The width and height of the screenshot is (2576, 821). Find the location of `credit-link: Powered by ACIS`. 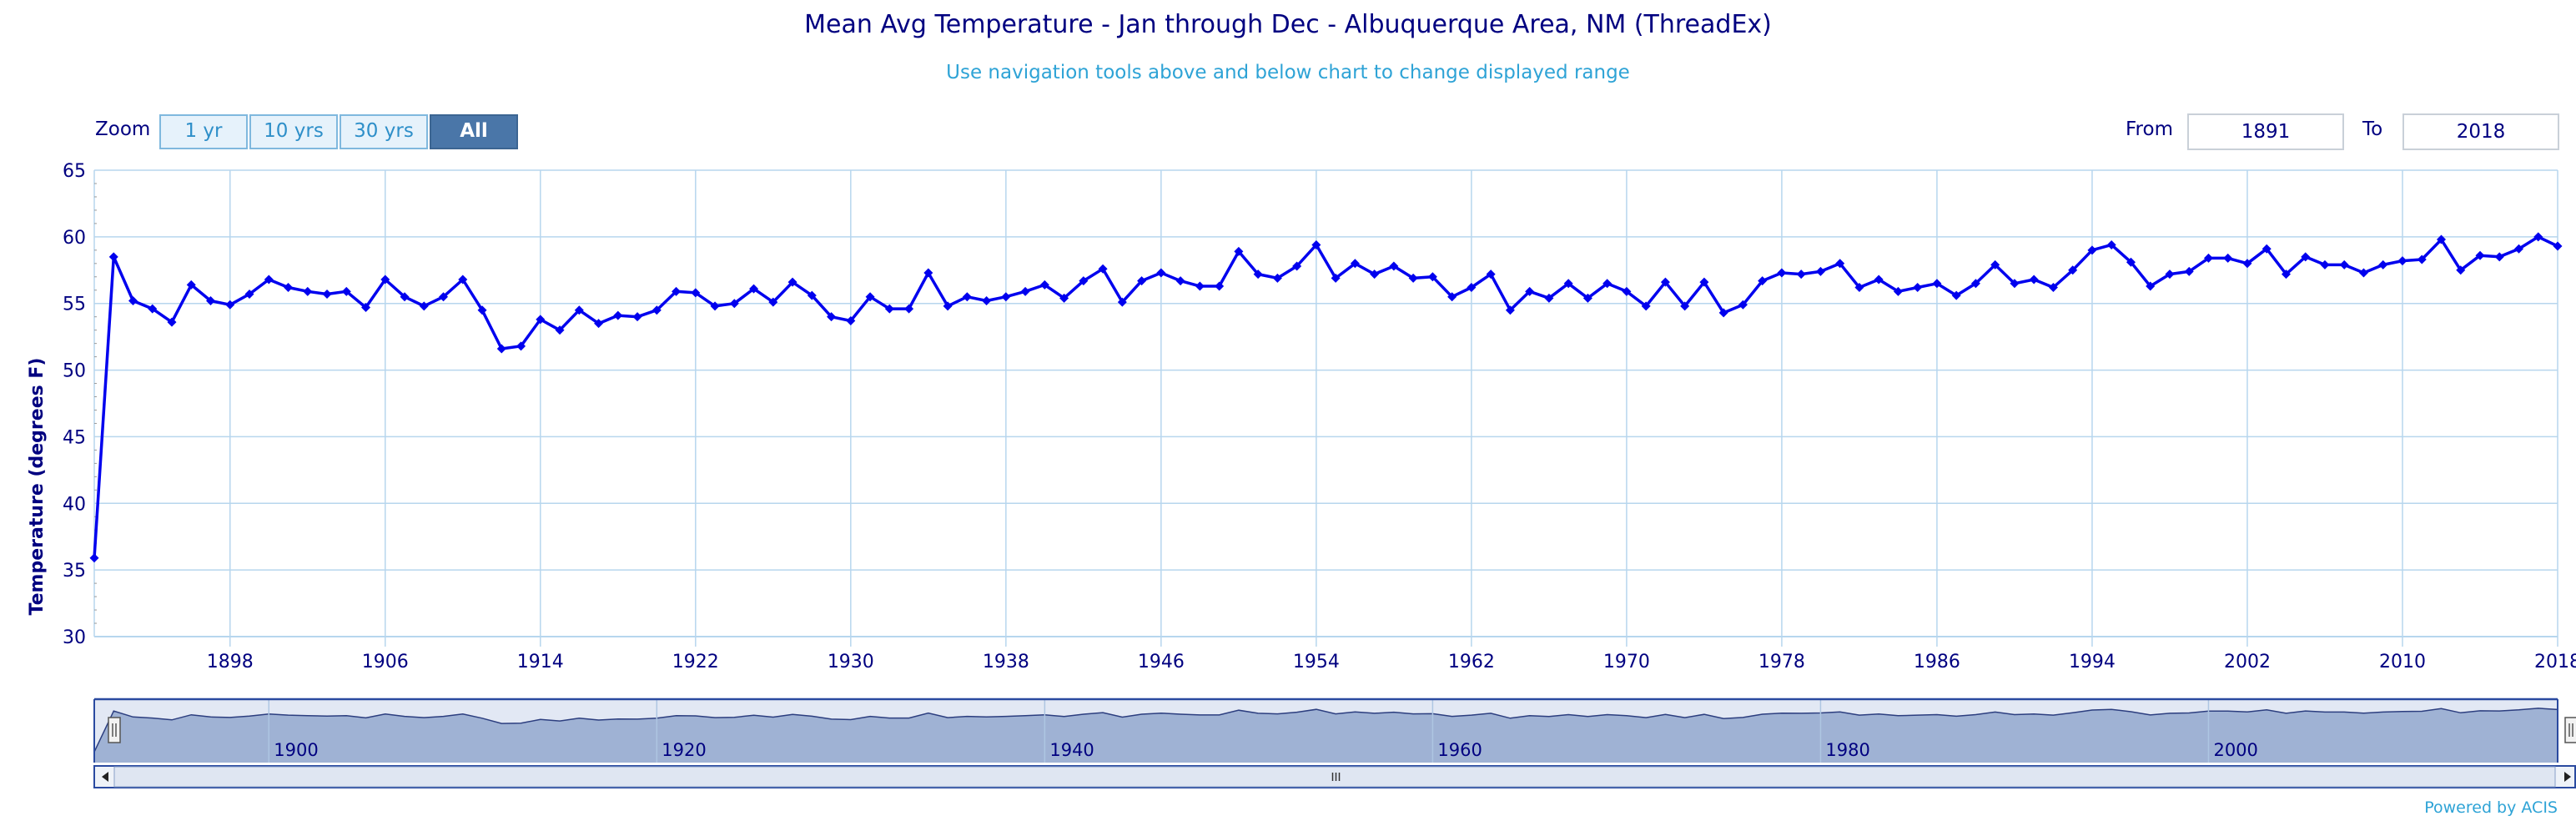

credit-link: Powered by ACIS is located at coordinates (2491, 808).